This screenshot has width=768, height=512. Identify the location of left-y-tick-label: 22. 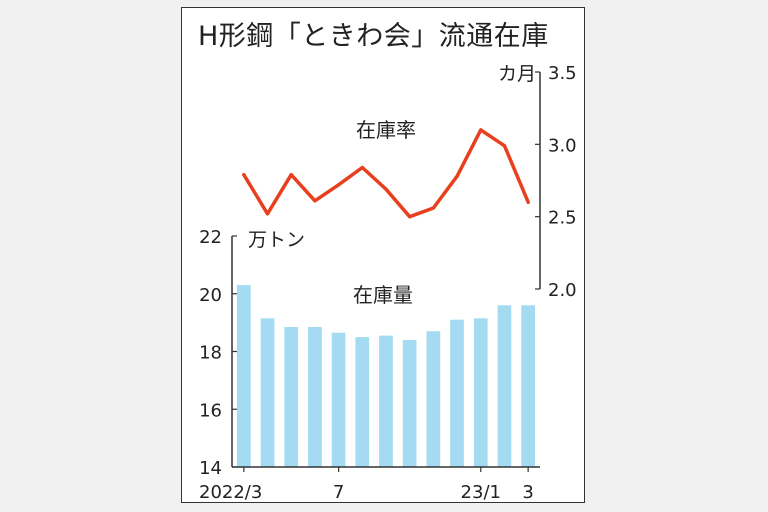
(210, 237).